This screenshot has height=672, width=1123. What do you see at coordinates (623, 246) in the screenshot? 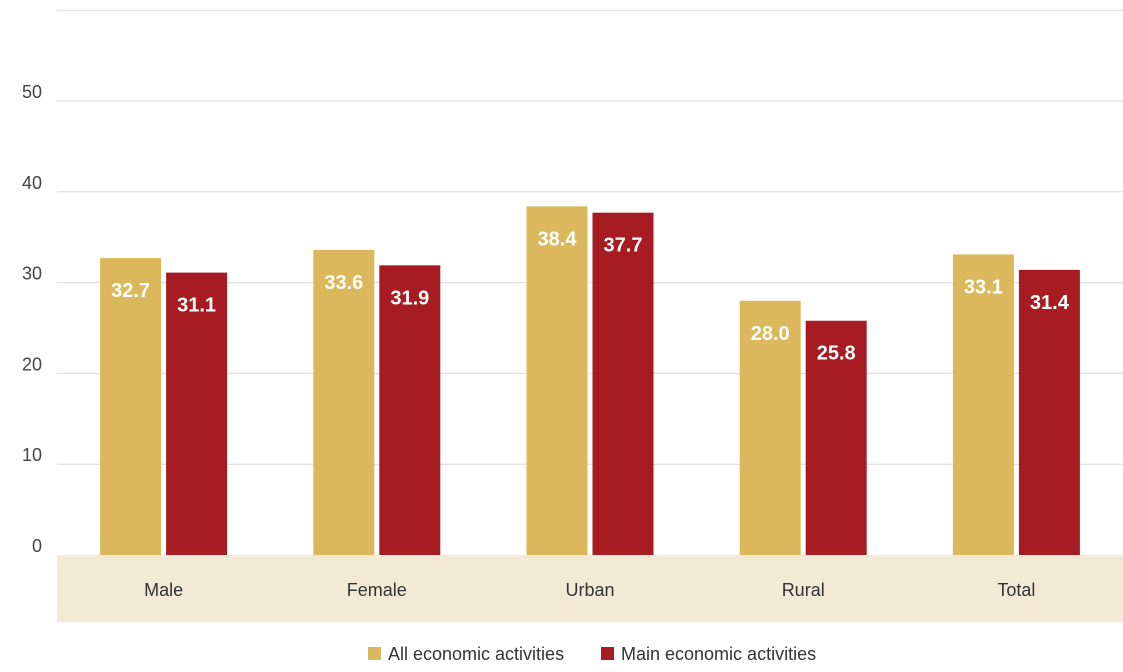
I see `value-label-urban-series-2: 37.7` at bounding box center [623, 246].